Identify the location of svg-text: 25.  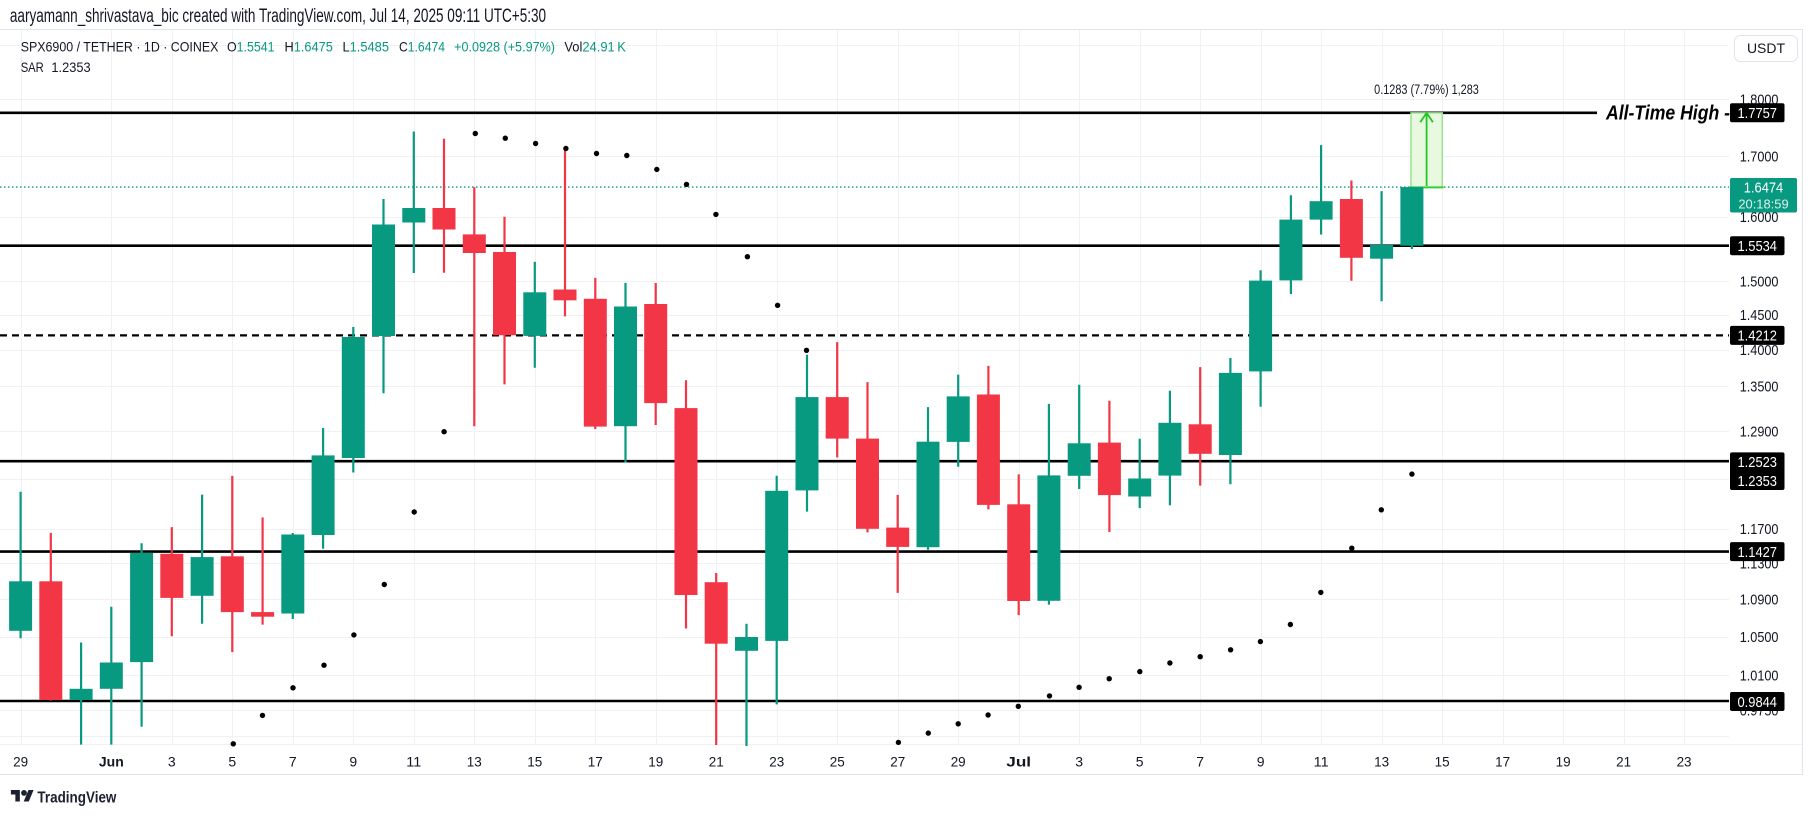
(837, 761).